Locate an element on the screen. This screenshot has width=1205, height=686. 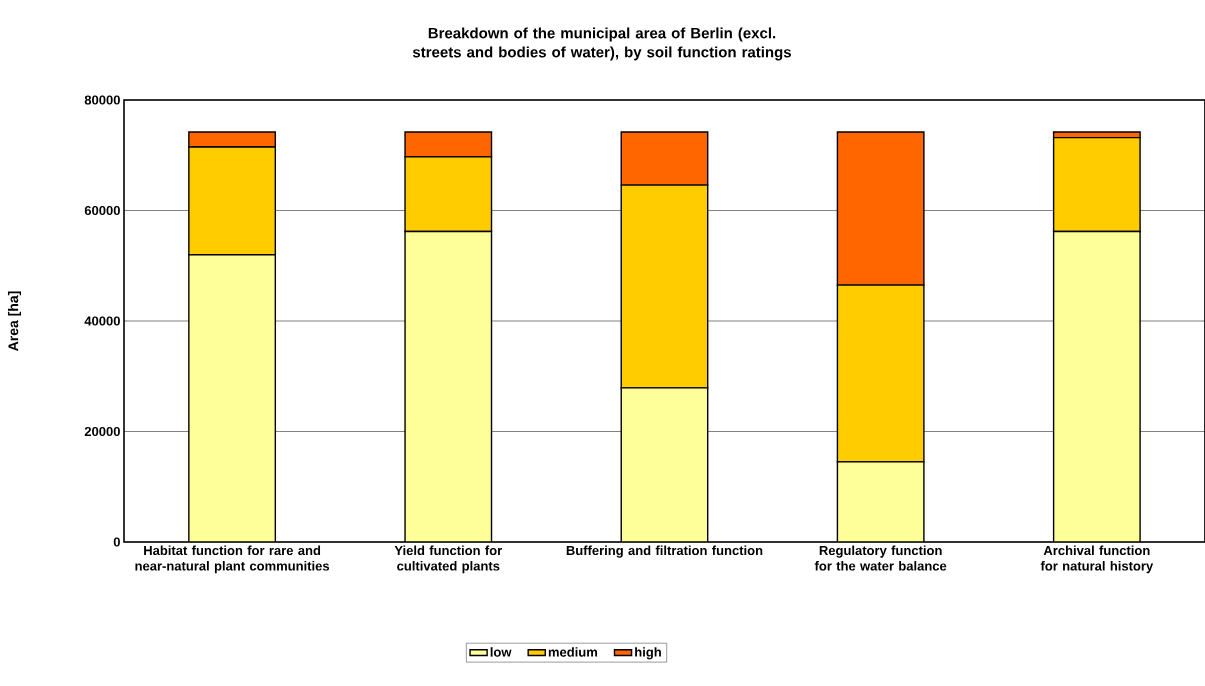
x-tick-label: Yield function for cultivated plants is located at coordinates (448, 559).